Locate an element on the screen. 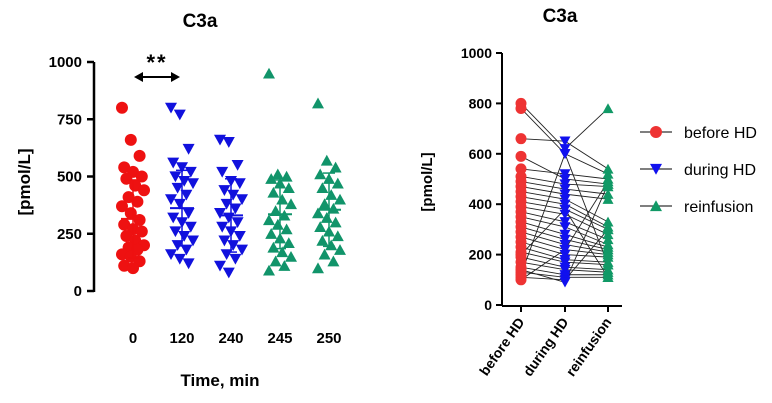 This screenshot has width=772, height=403. left-mean-sd-bars is located at coordinates (231, 214).